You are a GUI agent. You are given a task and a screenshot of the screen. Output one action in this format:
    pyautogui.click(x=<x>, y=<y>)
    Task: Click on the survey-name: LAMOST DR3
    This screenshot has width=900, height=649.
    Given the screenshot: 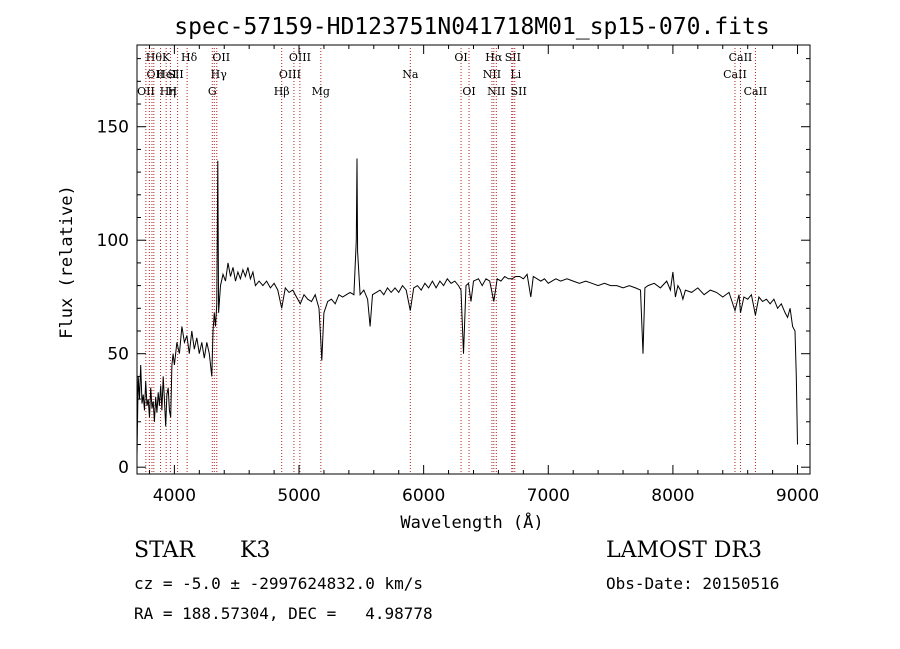 What is the action you would take?
    pyautogui.click(x=684, y=550)
    